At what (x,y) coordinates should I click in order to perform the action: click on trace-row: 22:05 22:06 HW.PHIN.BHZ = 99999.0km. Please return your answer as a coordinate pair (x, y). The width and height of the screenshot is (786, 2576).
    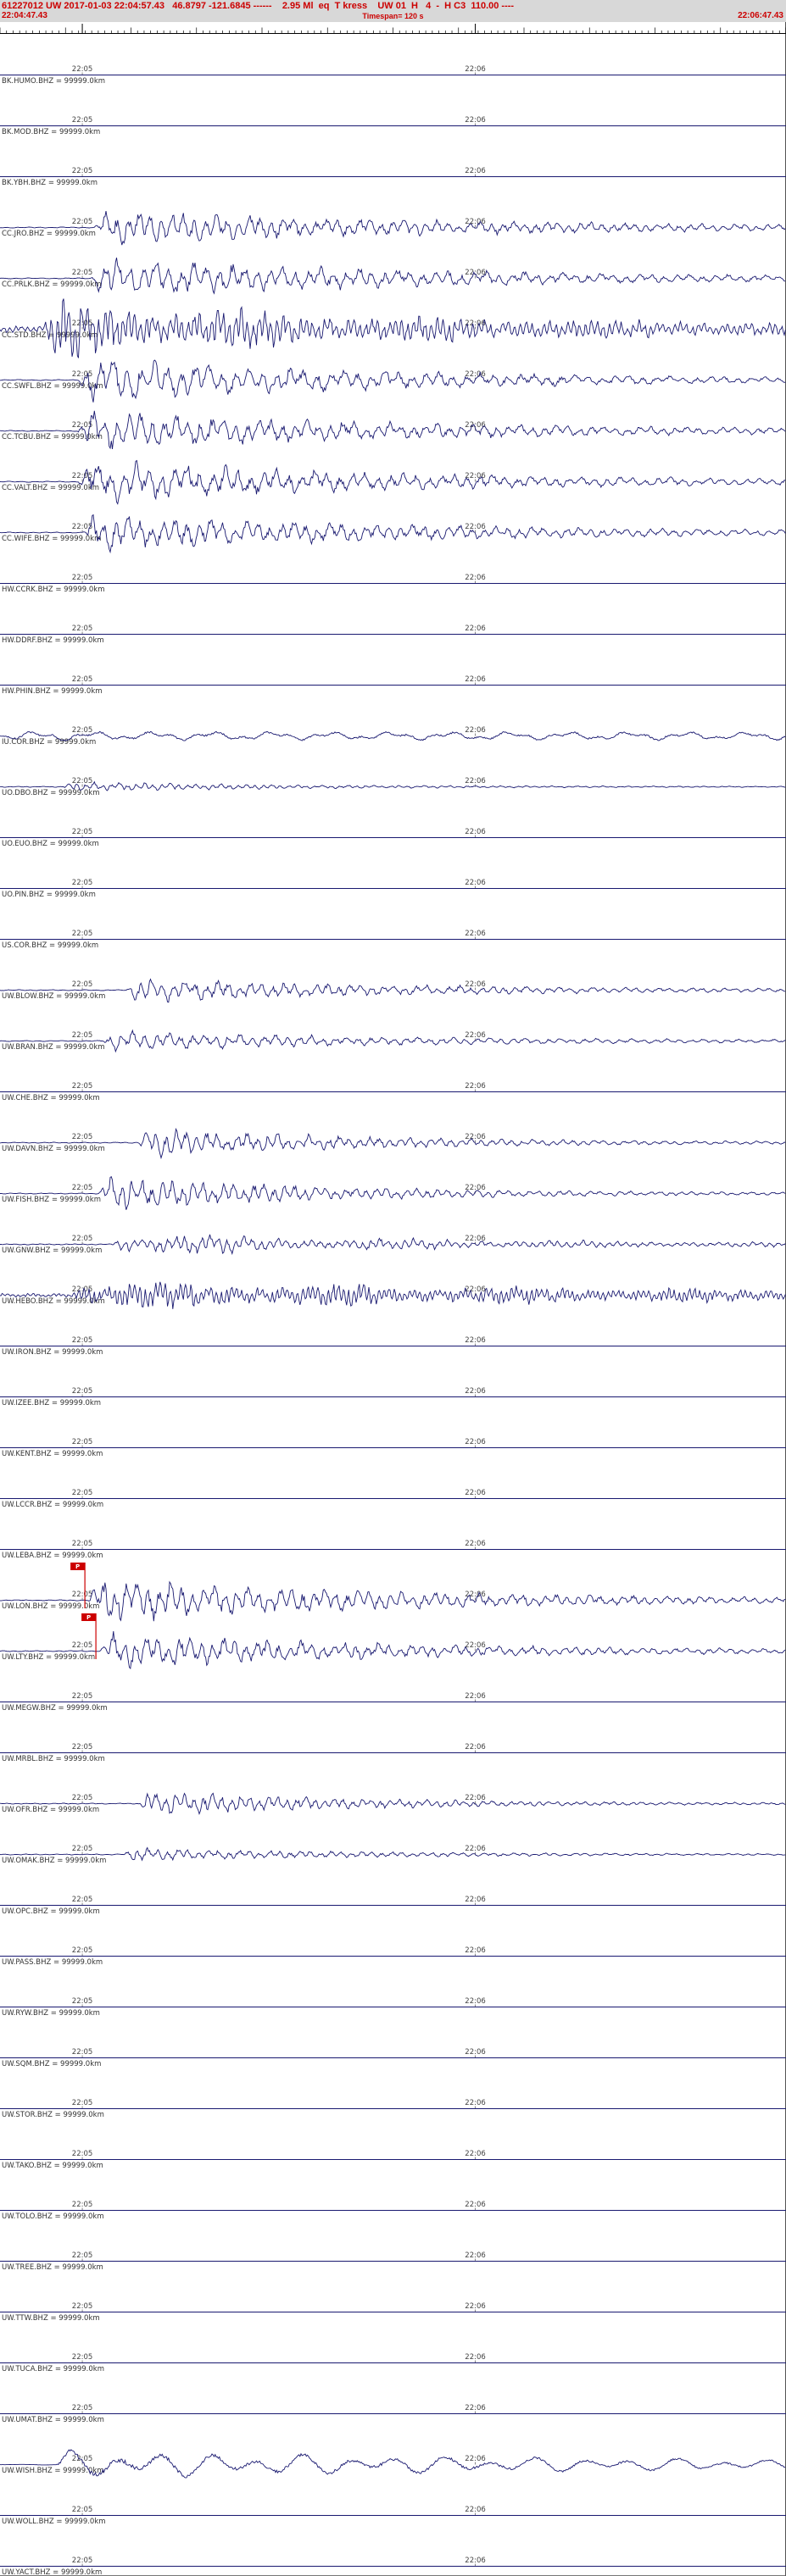
    Looking at the image, I should click on (393, 685).